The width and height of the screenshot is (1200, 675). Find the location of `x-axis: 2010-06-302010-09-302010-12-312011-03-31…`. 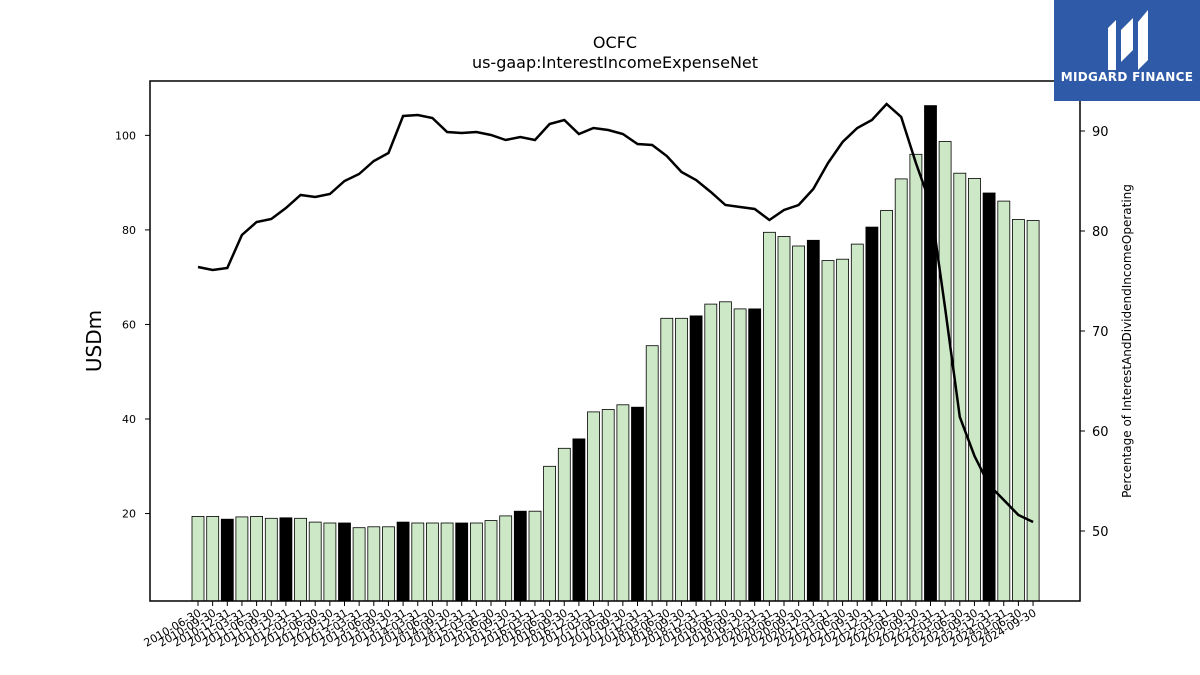

x-axis: 2010-06-302010-09-302010-12-312011-03-31… is located at coordinates (590, 625).